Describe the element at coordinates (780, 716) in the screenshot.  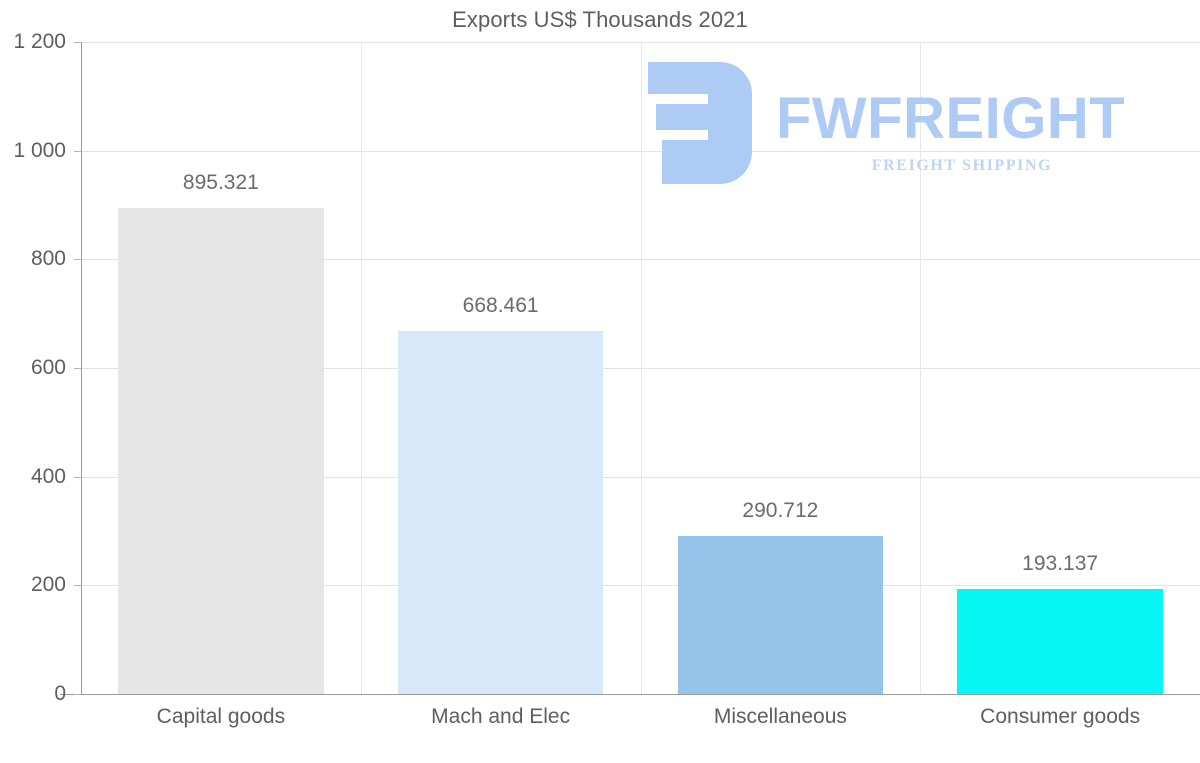
I see `x-axis-label: Miscellaneous` at that location.